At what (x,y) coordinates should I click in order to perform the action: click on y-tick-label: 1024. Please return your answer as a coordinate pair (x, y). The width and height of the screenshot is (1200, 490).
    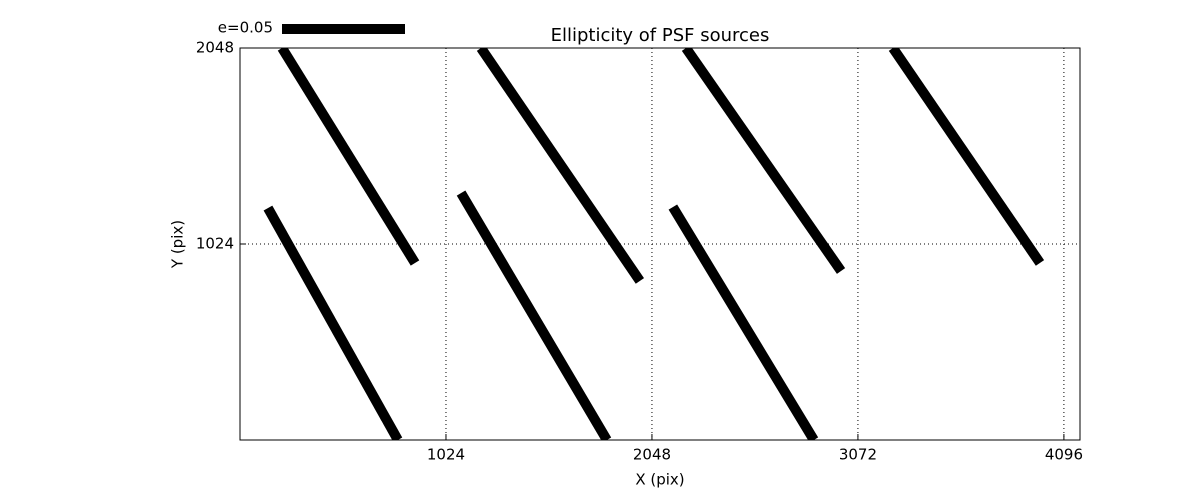
    Looking at the image, I should click on (215, 244).